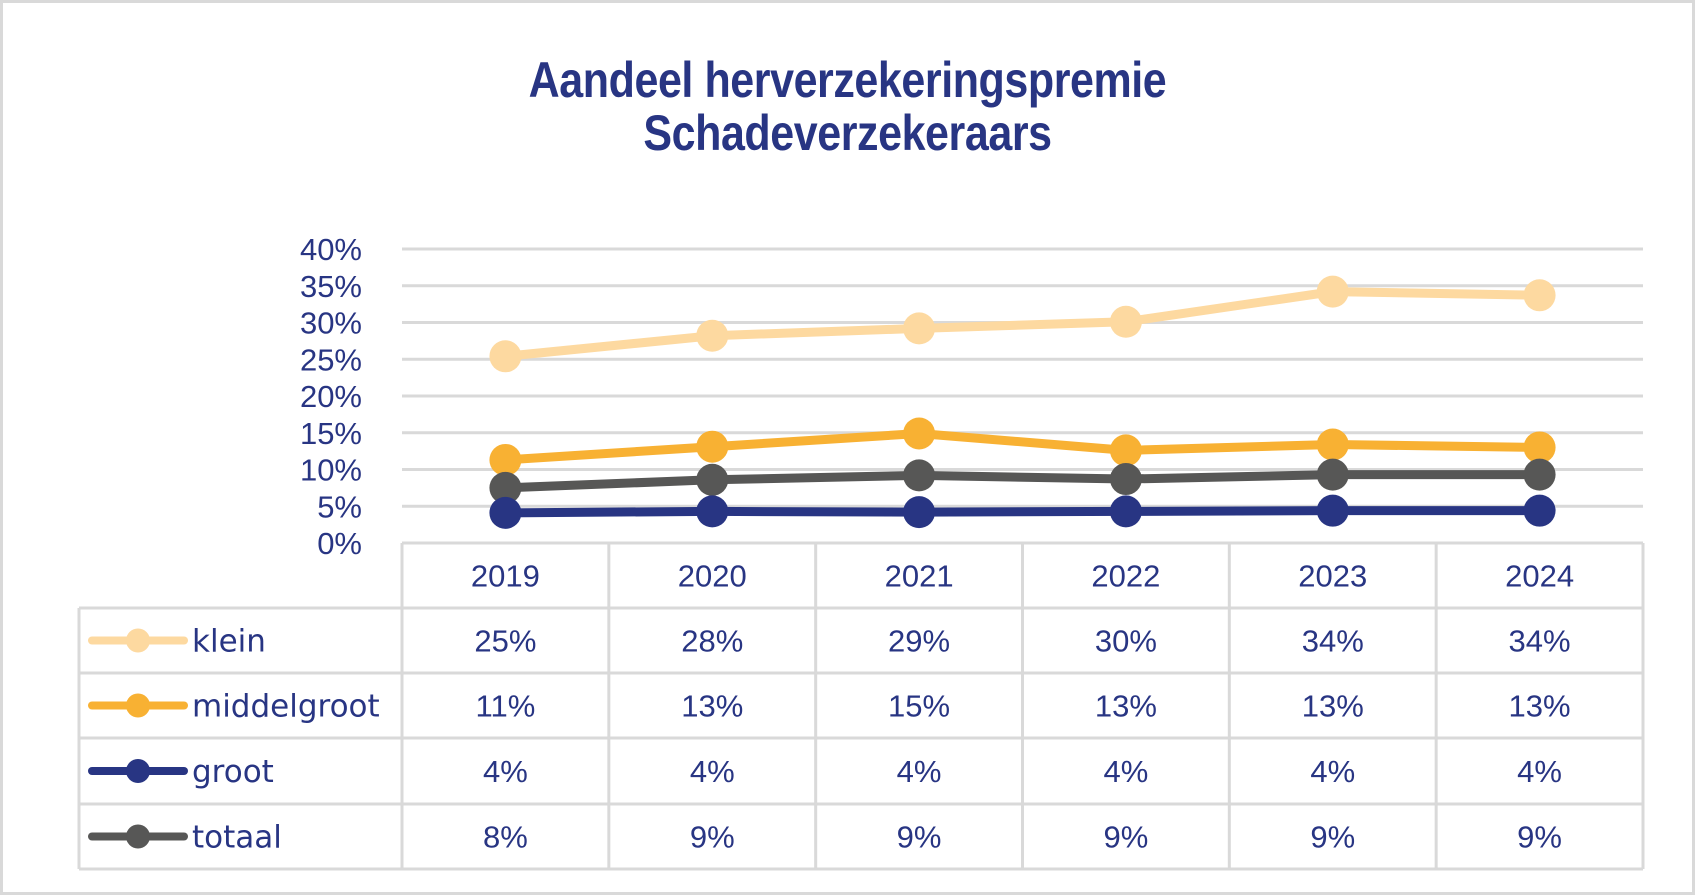 The height and width of the screenshot is (895, 1695). Describe the element at coordinates (1332, 576) in the screenshot. I see `x-category-label: 2023` at that location.